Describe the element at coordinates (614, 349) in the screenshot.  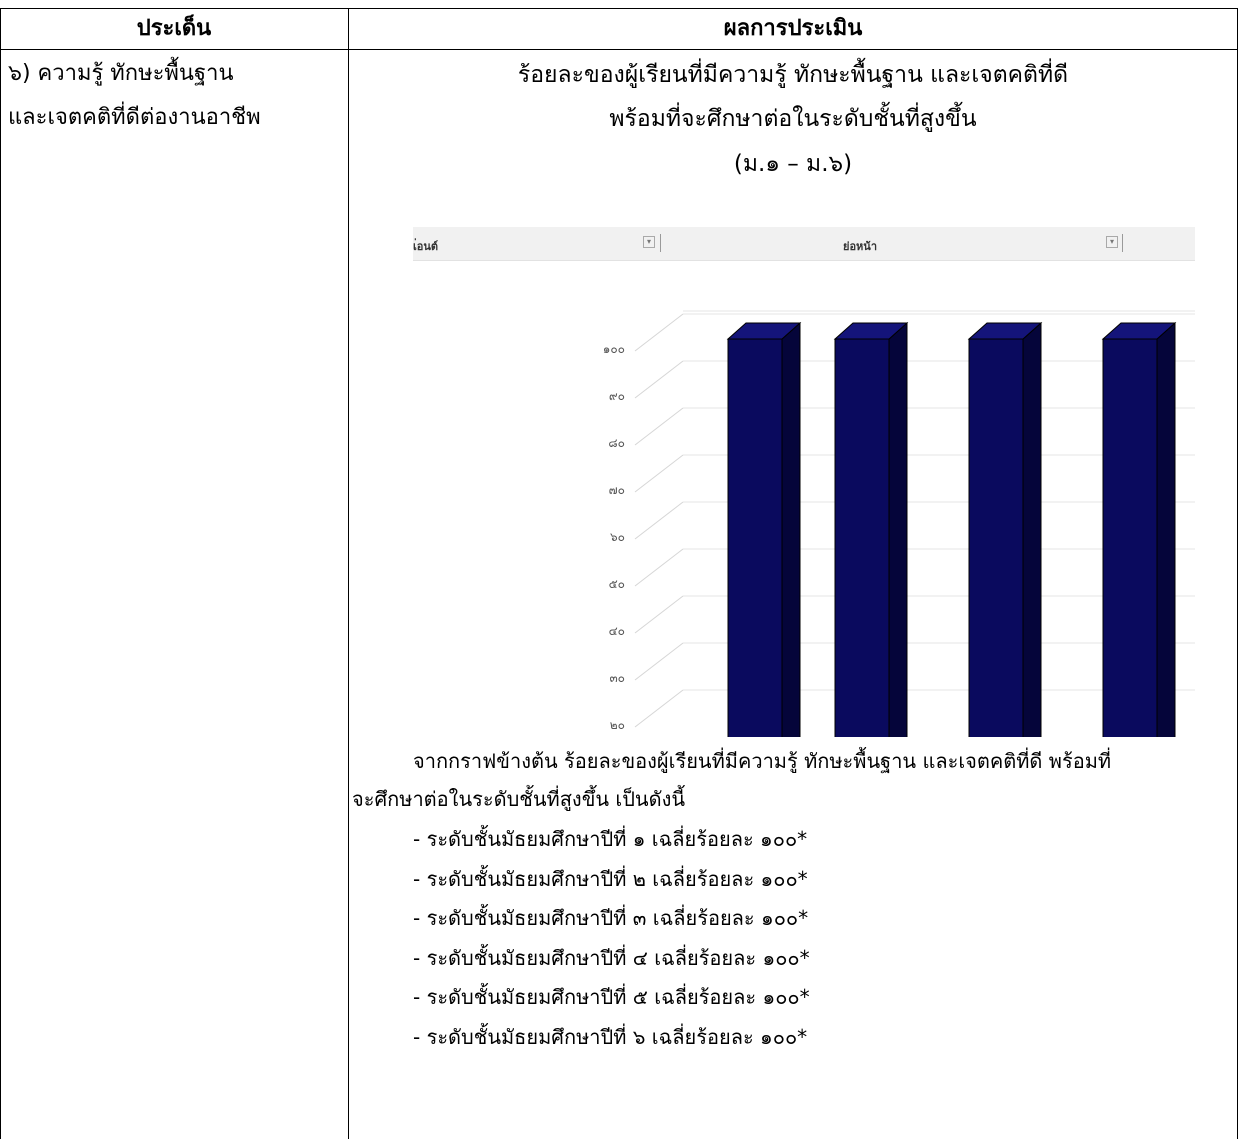
I see `y-tick-label: ๑๐๐` at that location.